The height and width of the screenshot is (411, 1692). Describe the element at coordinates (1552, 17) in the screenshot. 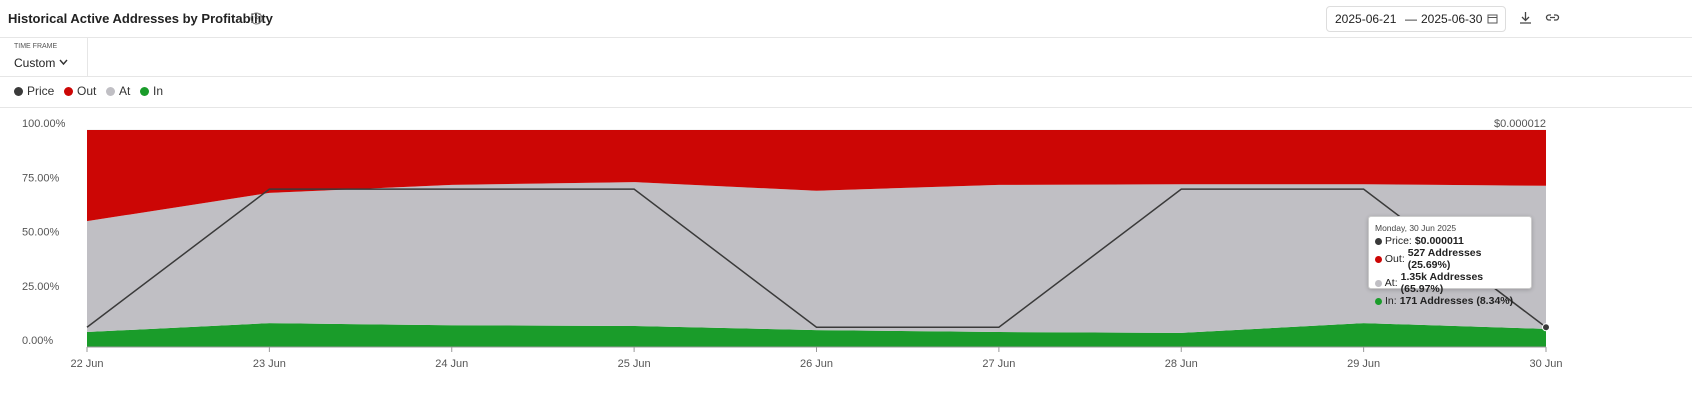

I see `link-icon` at that location.